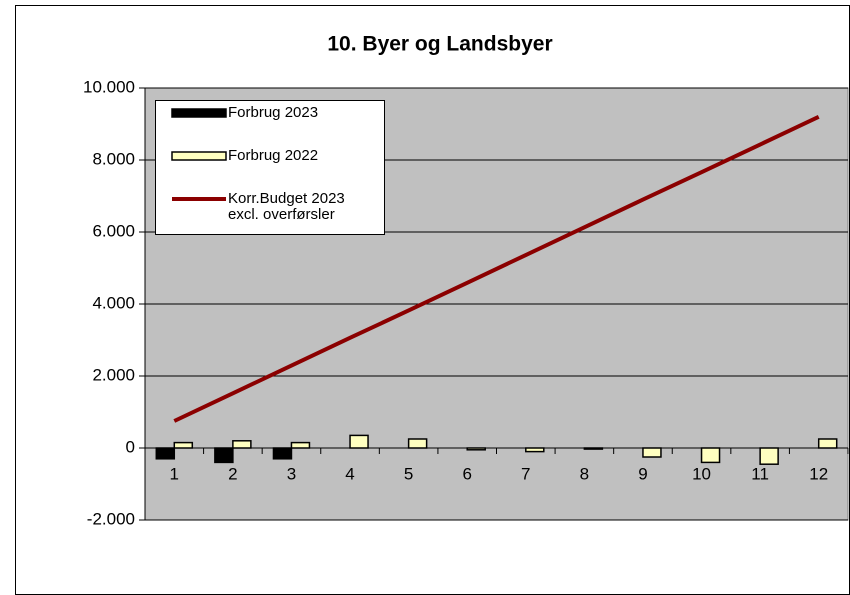 Image resolution: width=850 pixels, height=595 pixels. Describe the element at coordinates (111, 518) in the screenshot. I see `y-tick-label: -2.000` at that location.